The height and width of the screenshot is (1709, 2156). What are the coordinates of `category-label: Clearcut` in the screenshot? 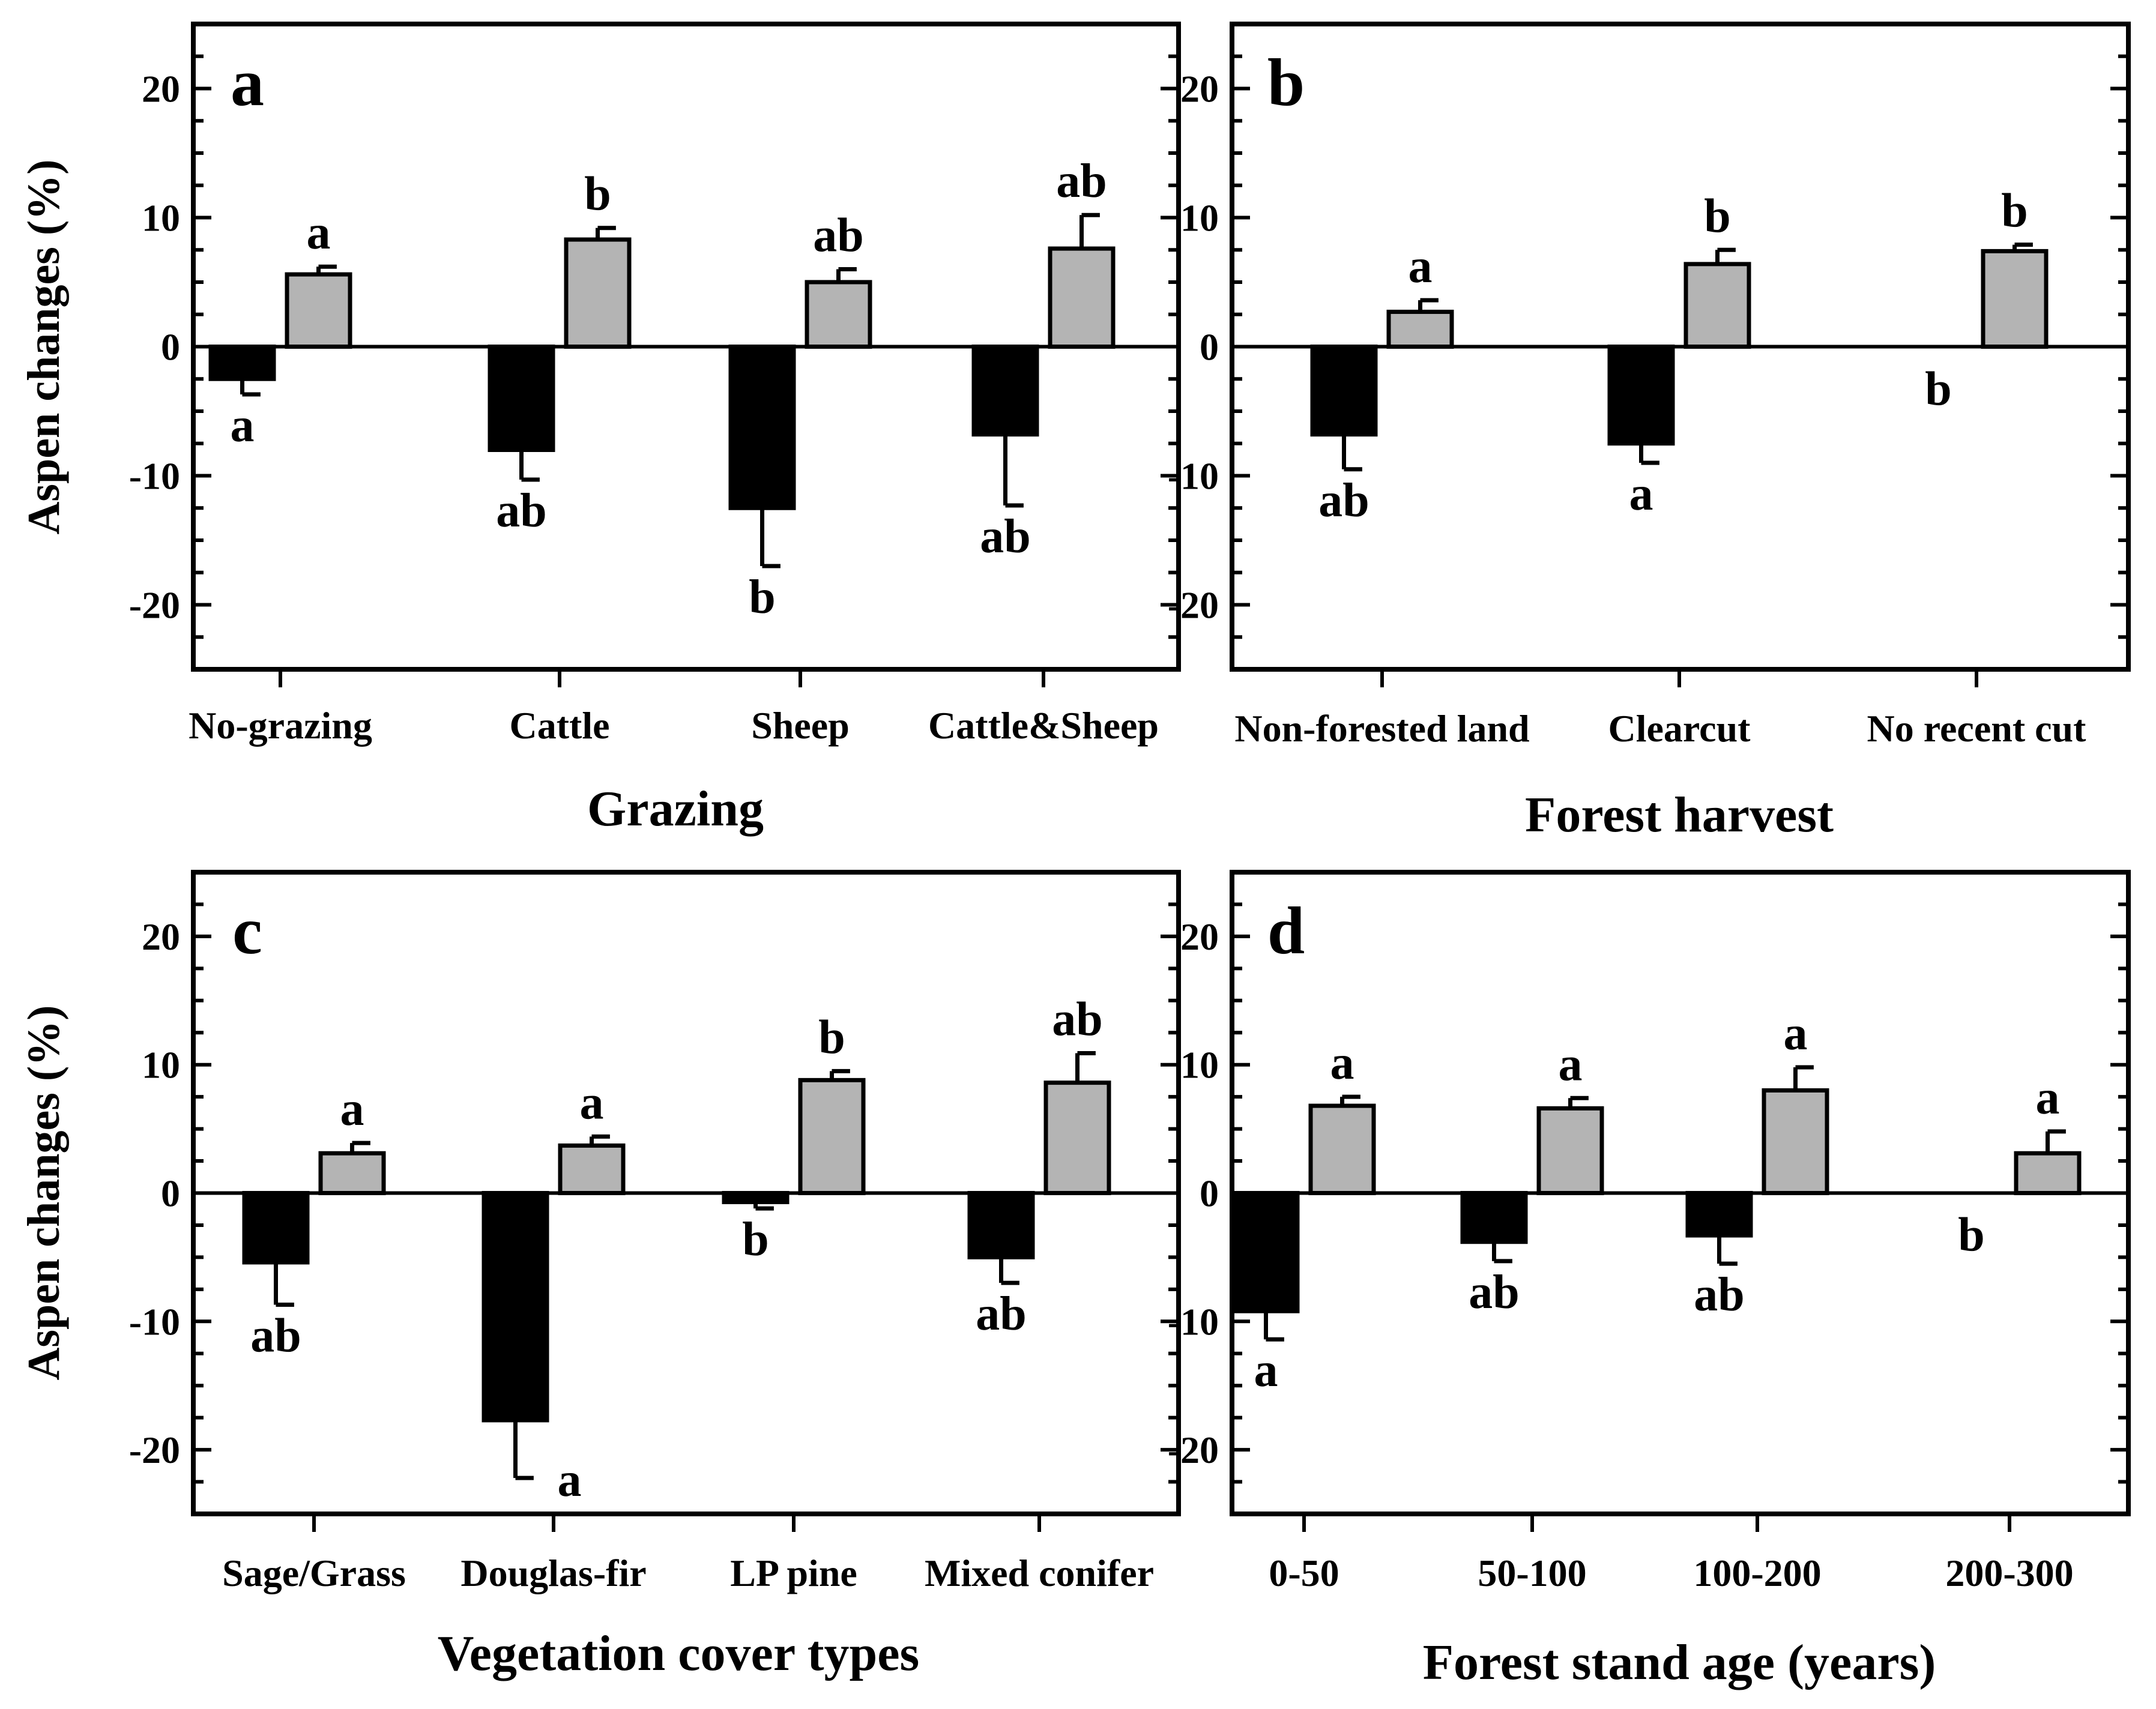 It's located at (1679, 728).